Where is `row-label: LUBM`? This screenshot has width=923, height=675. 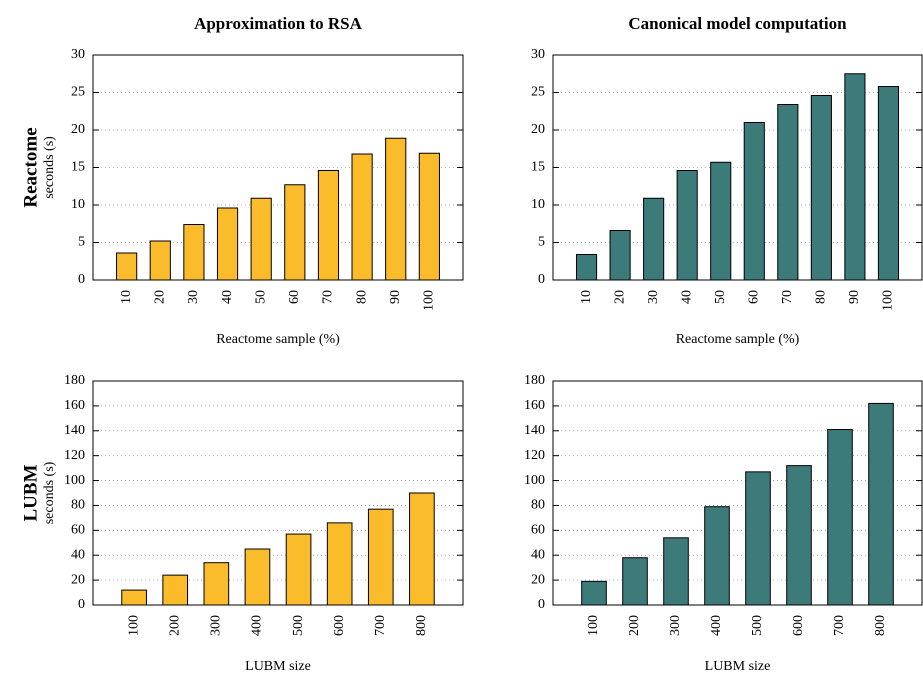
row-label: LUBM is located at coordinates (30, 492).